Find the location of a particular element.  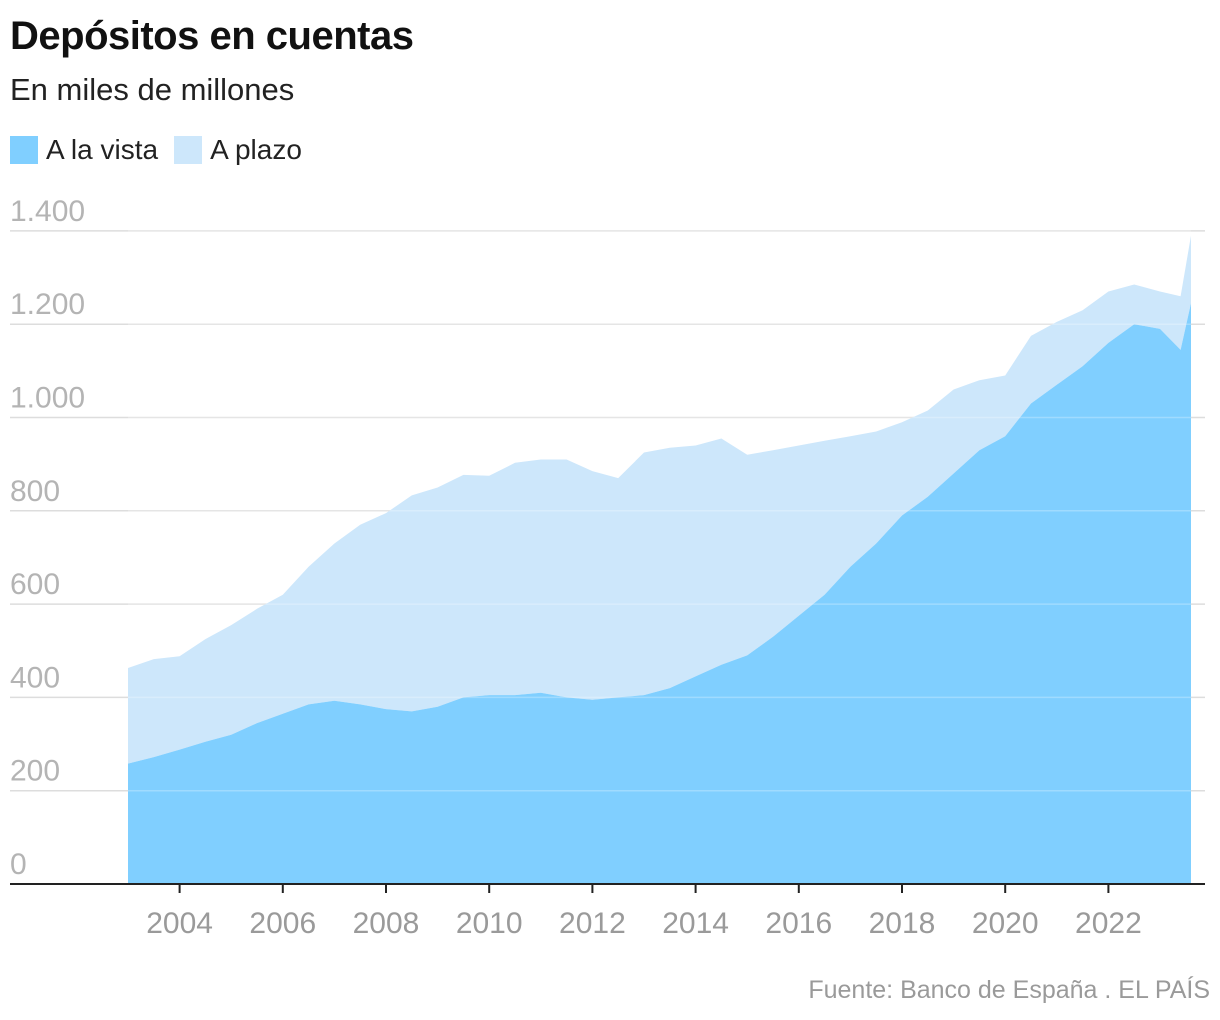

y-tick-label-400: 400 is located at coordinates (35, 677).